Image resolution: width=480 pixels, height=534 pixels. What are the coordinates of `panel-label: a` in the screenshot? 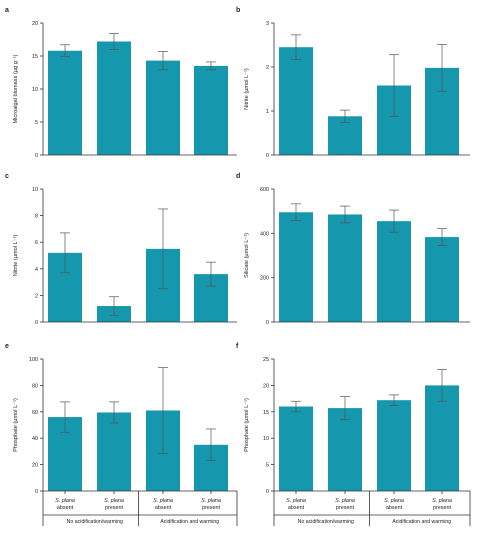 It's located at (7, 10).